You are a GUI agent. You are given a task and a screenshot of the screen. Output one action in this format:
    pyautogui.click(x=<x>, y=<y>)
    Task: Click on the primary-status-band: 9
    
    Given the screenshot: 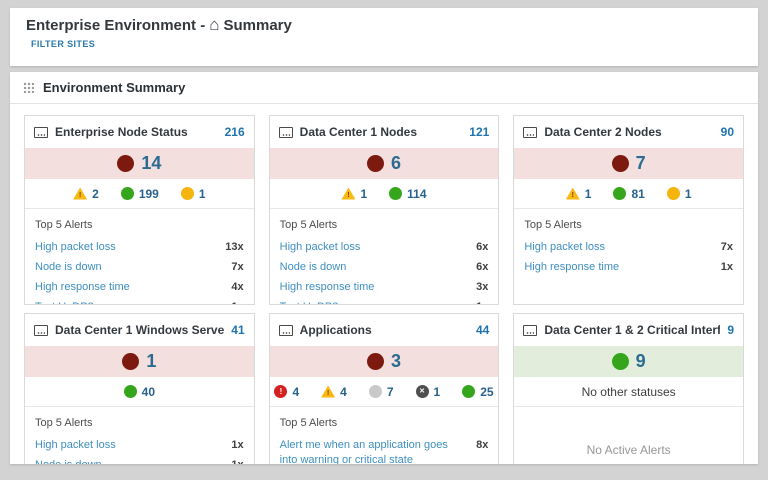 What is the action you would take?
    pyautogui.click(x=628, y=361)
    